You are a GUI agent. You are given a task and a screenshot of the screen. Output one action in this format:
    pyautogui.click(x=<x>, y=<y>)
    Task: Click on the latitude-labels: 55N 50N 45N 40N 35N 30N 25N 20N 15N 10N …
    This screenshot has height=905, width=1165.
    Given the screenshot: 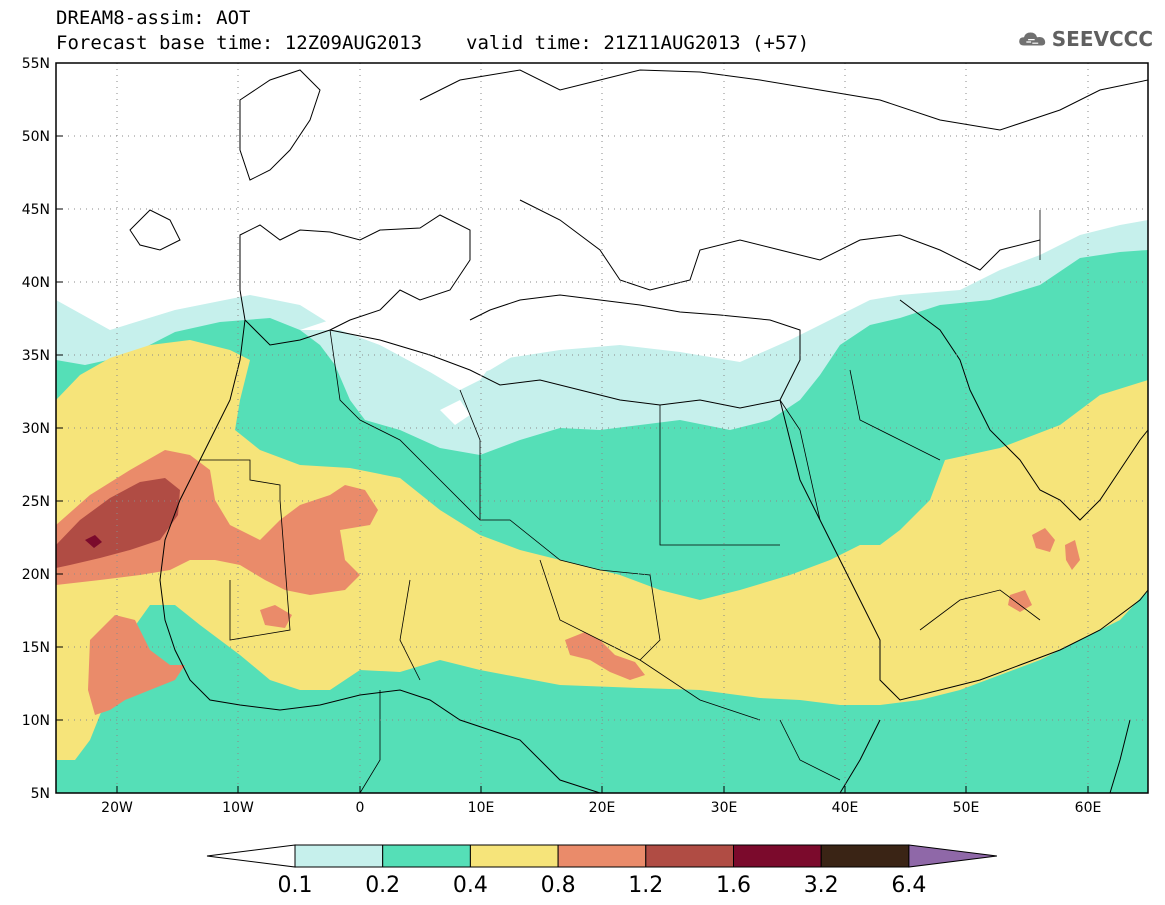 What is the action you would take?
    pyautogui.click(x=36, y=429)
    